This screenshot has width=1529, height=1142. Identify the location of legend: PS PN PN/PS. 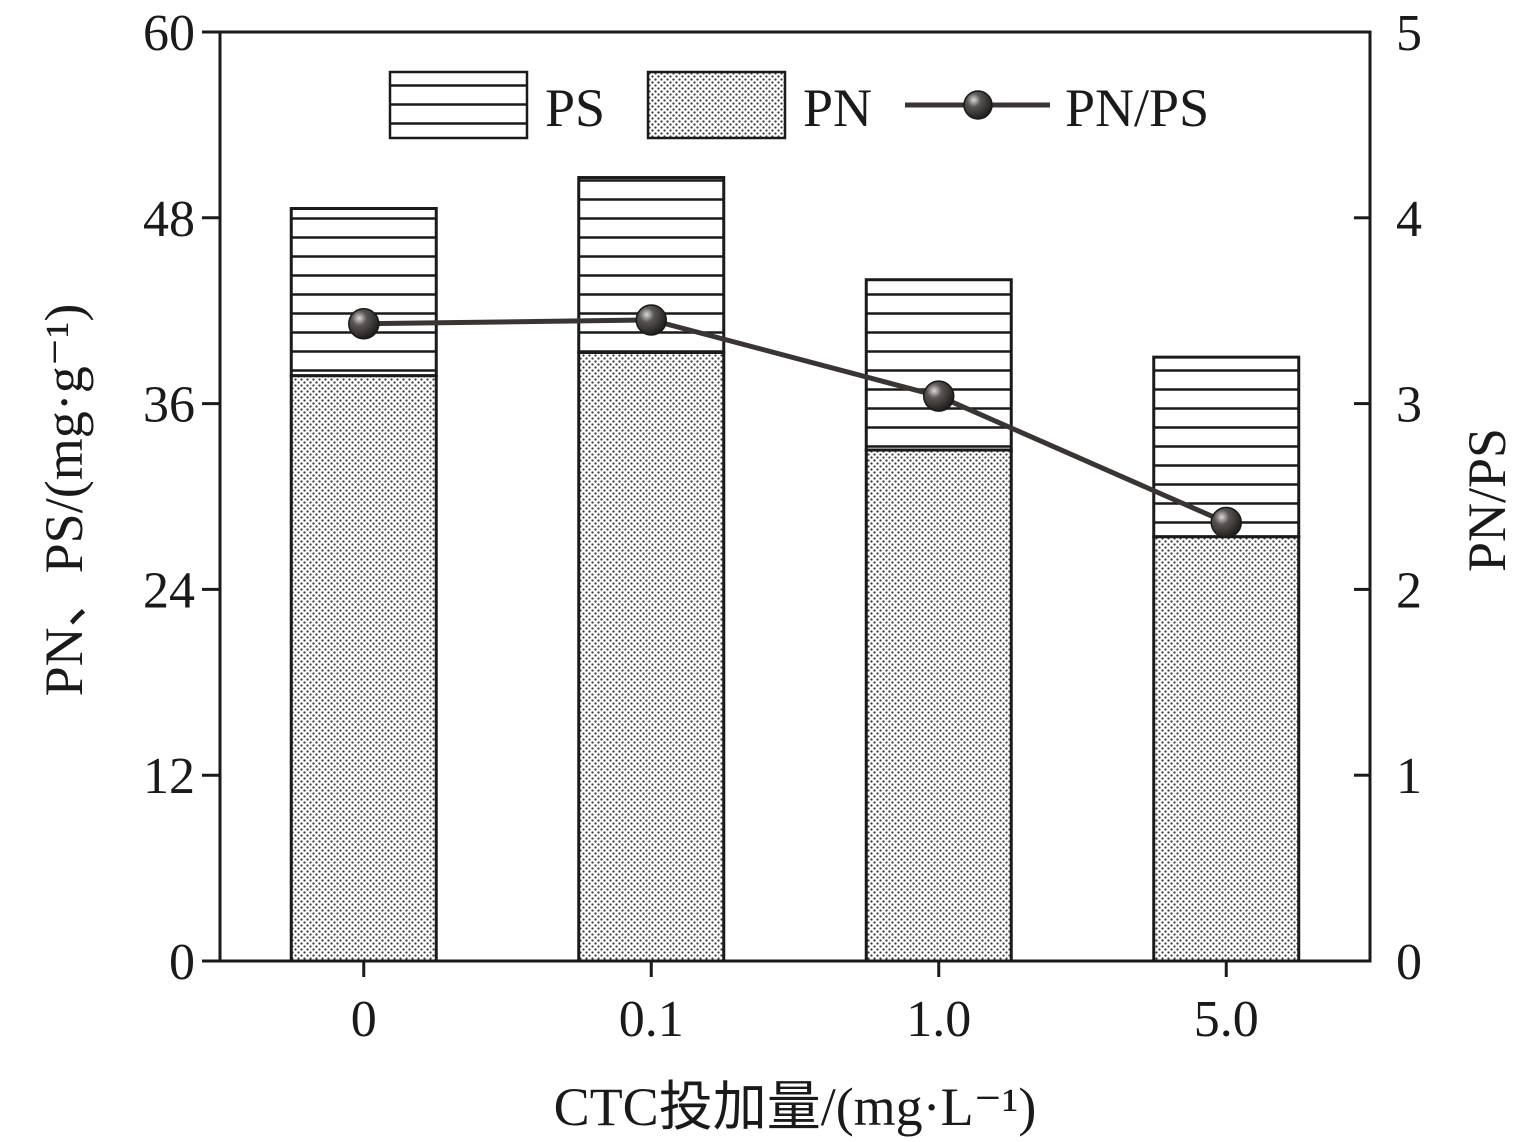
(798, 105).